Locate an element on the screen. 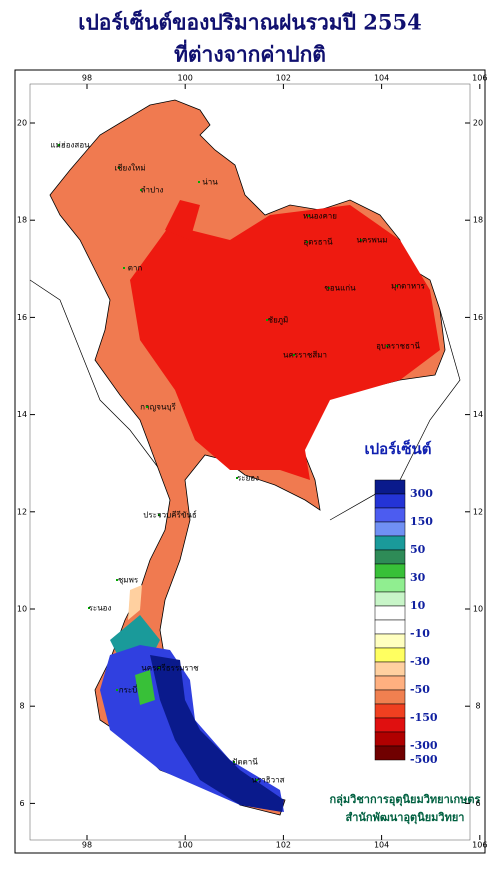 The image size is (500, 875). legend-label: -10 is located at coordinates (420, 633).